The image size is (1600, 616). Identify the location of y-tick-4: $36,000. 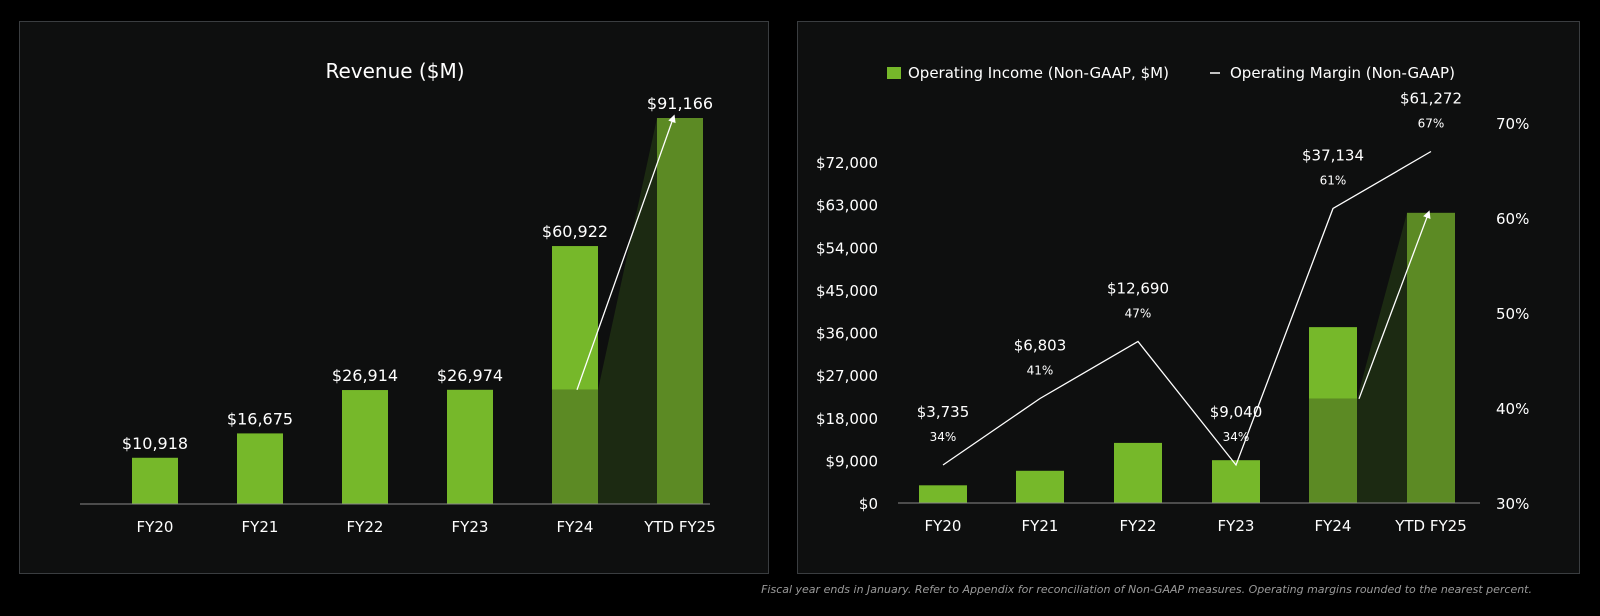
(847, 334).